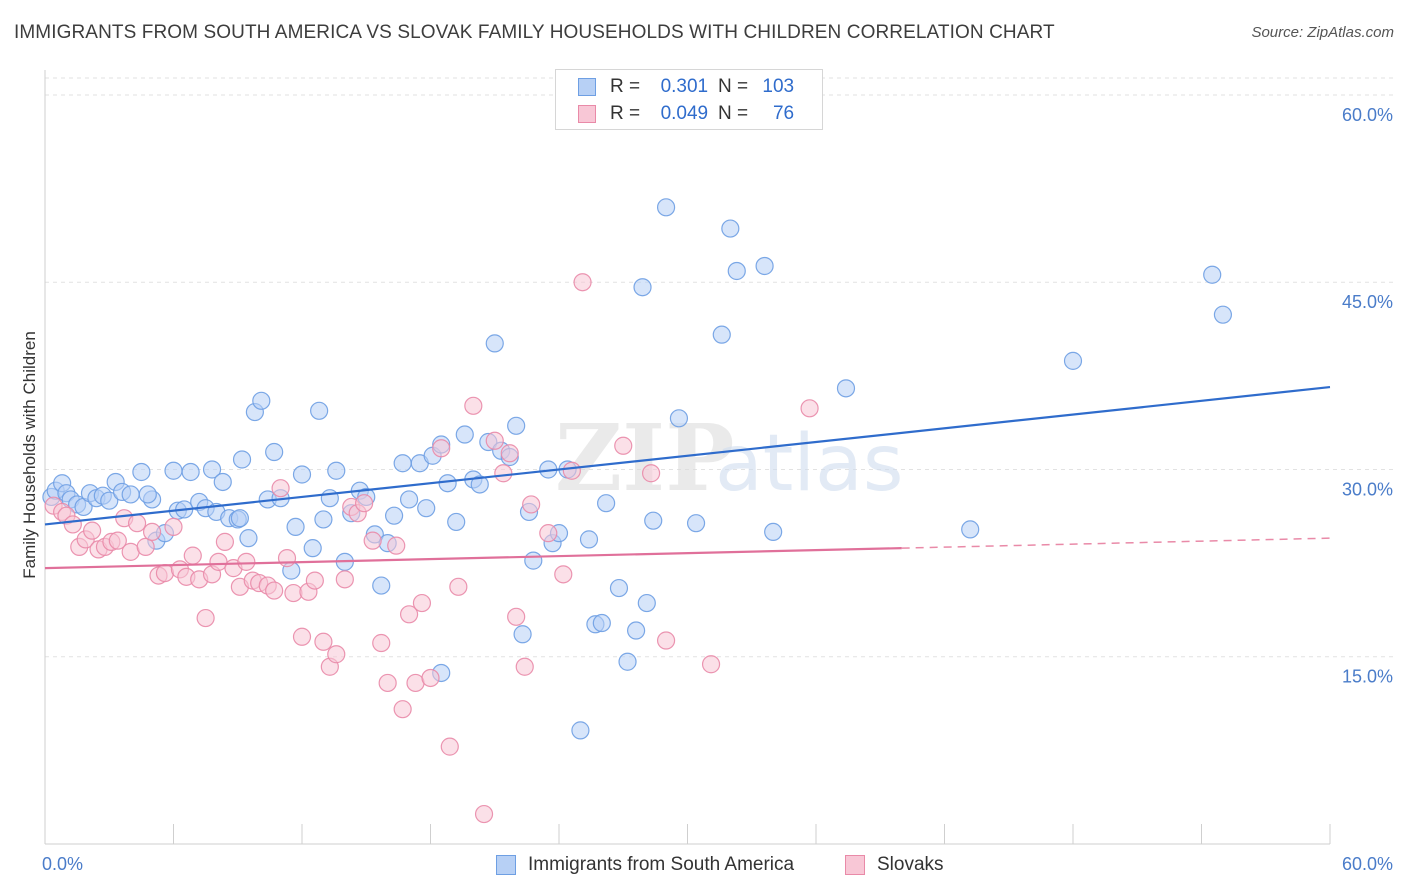 The height and width of the screenshot is (892, 1406). What do you see at coordinates (506, 865) in the screenshot?
I see `bottom-legend-swatch-blue` at bounding box center [506, 865].